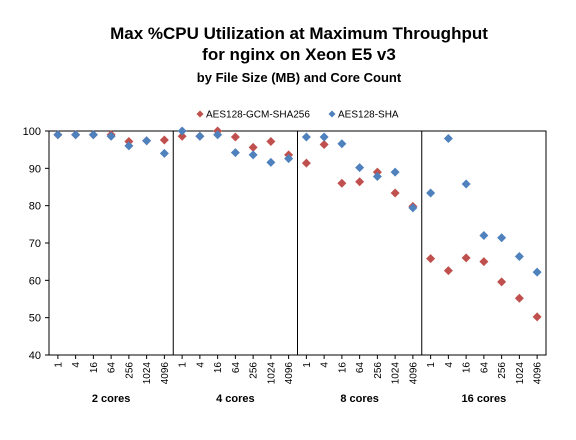 This screenshot has height=440, width=576. Describe the element at coordinates (35, 169) in the screenshot. I see `y-tick-label: 90` at that location.